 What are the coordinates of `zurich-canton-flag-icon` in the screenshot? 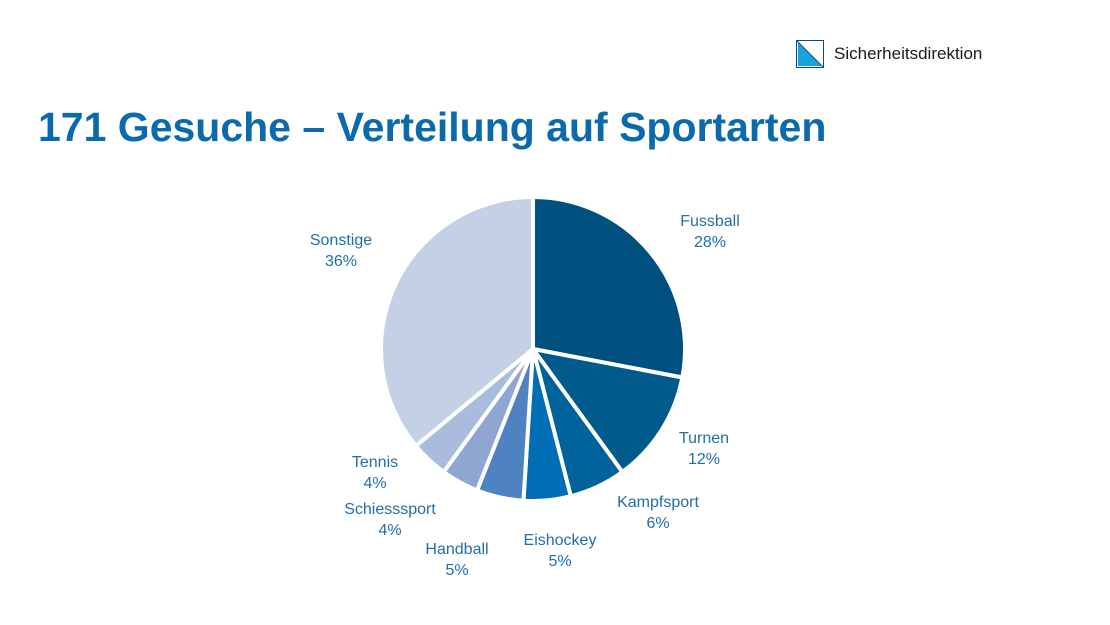 It's located at (810, 54).